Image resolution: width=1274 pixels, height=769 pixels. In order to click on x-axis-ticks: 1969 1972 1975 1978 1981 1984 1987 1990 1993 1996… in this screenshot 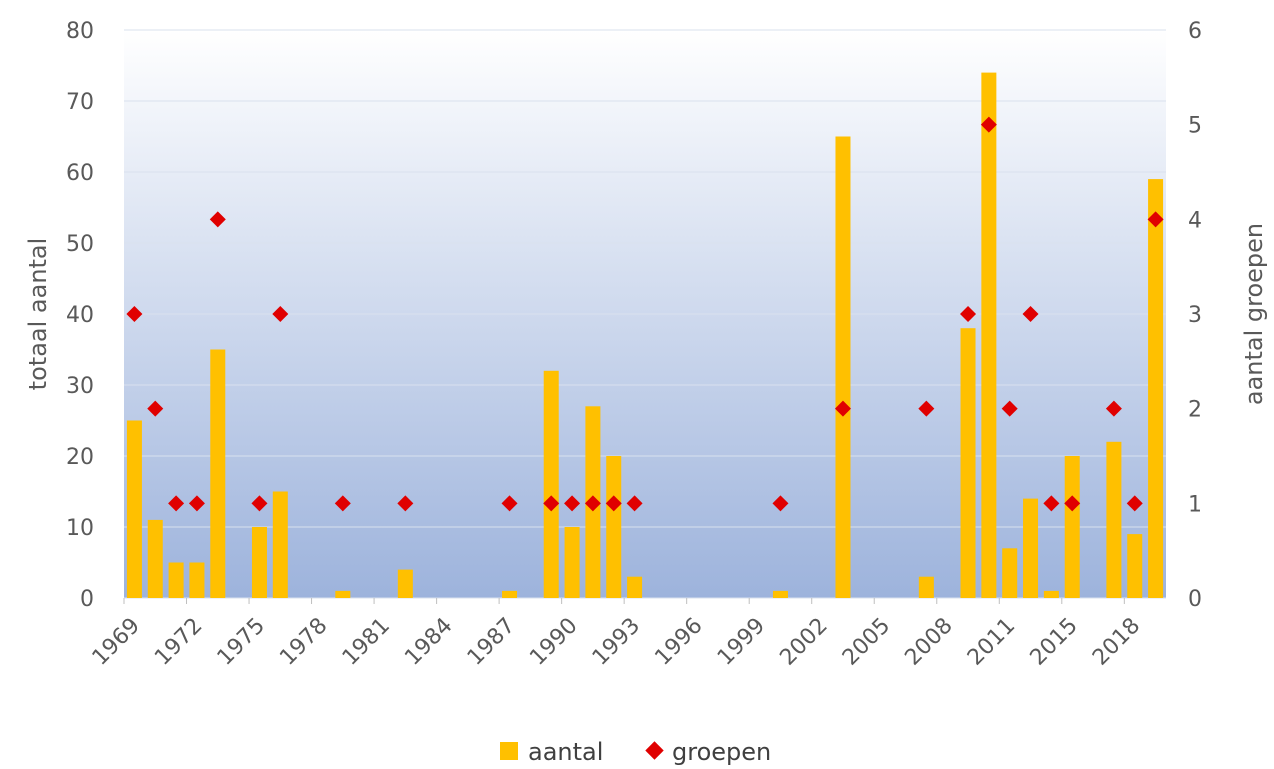, I will do `click(616, 634)`.